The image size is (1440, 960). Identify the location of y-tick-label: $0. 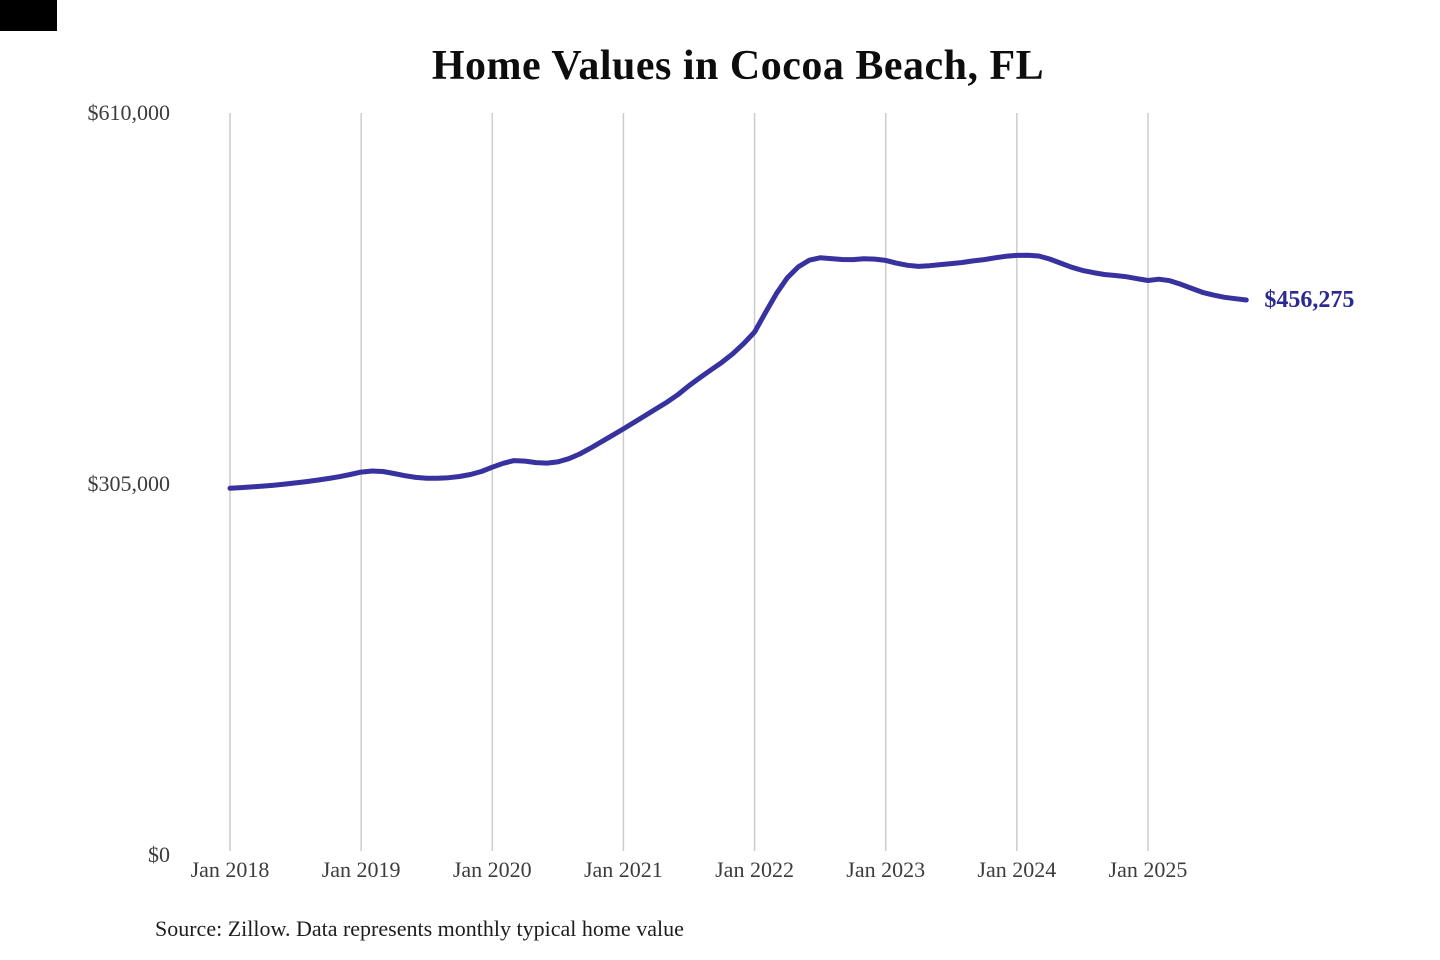
(159, 854).